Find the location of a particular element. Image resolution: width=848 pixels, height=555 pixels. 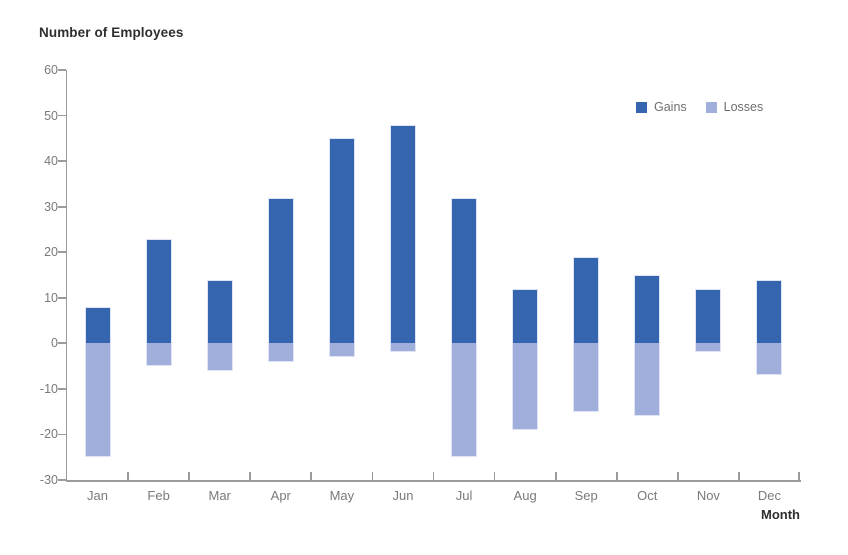

legend-item-gains: Gains is located at coordinates (661, 107).